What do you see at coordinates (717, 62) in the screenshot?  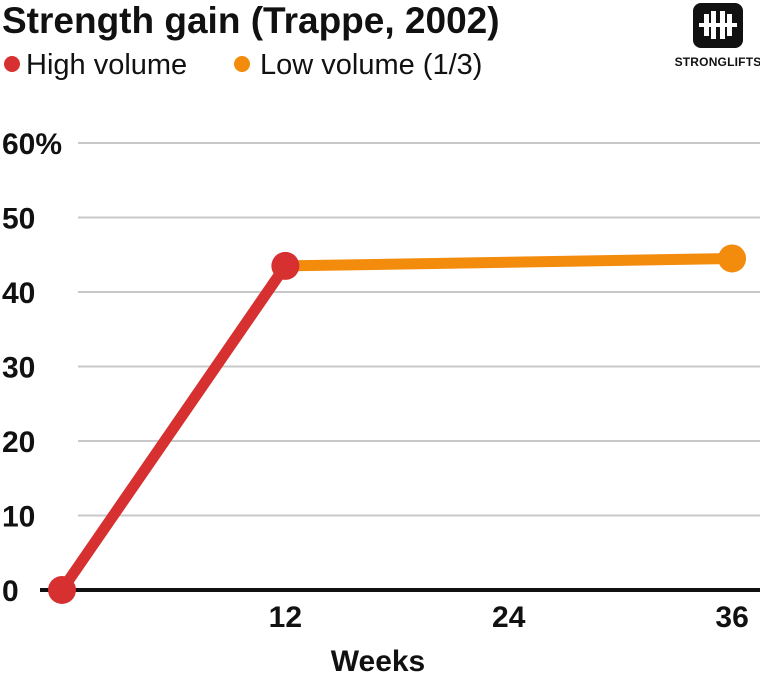 I see `brand-name: STRONGLIFTS` at bounding box center [717, 62].